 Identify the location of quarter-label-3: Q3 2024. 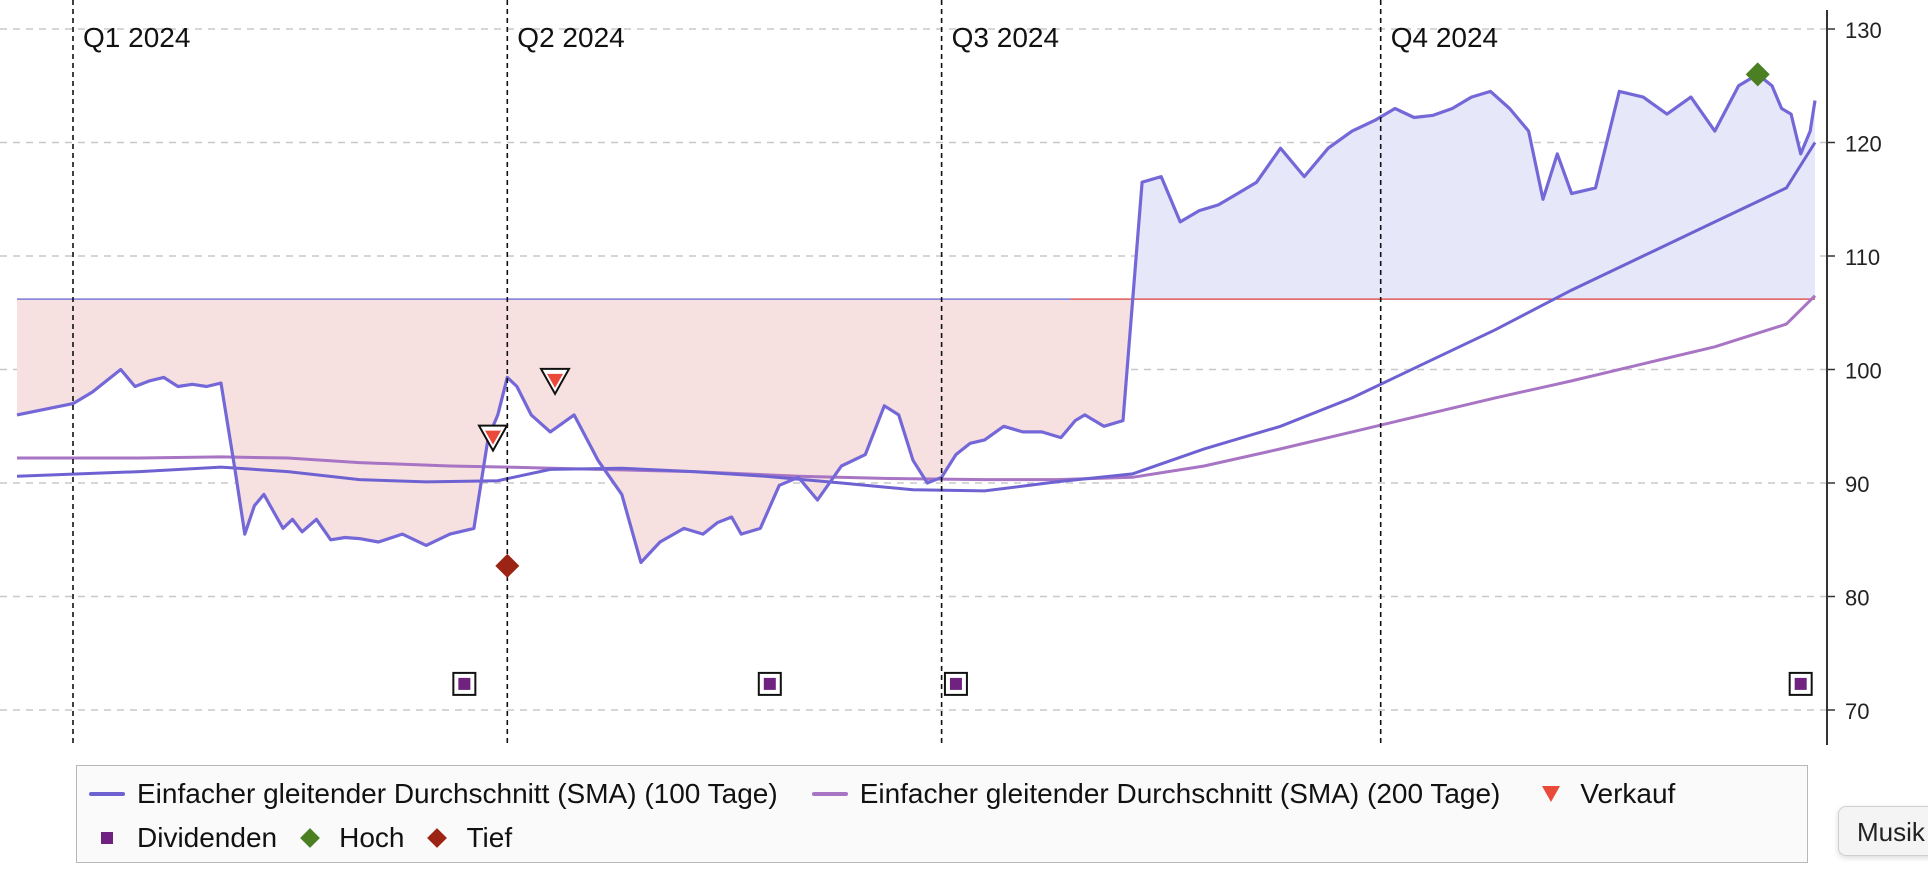
(1005, 37).